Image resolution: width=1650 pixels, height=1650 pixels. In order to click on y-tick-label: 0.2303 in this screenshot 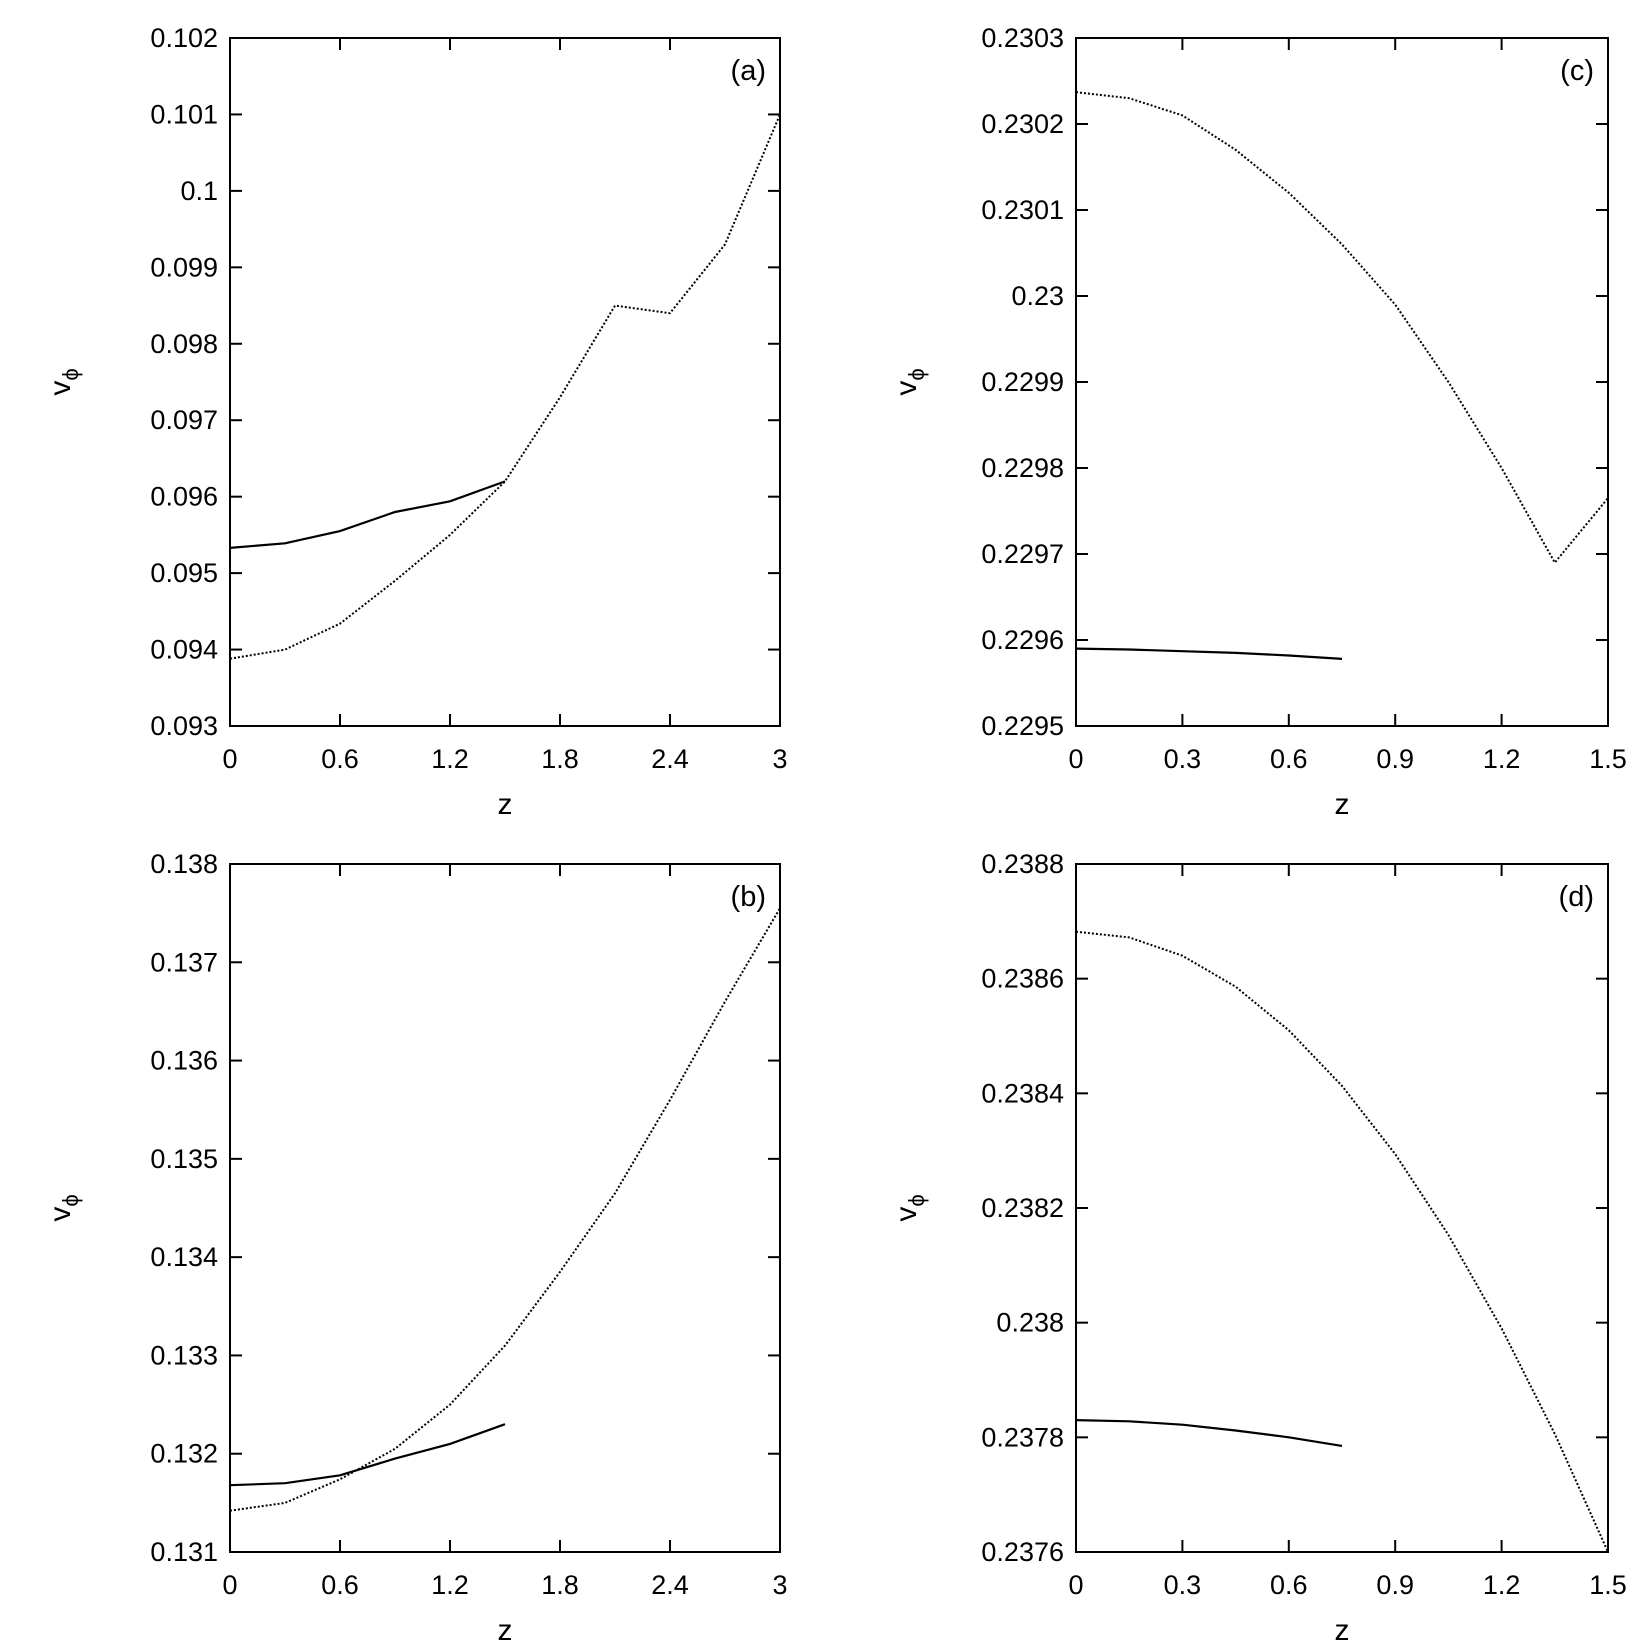, I will do `click(1022, 38)`.